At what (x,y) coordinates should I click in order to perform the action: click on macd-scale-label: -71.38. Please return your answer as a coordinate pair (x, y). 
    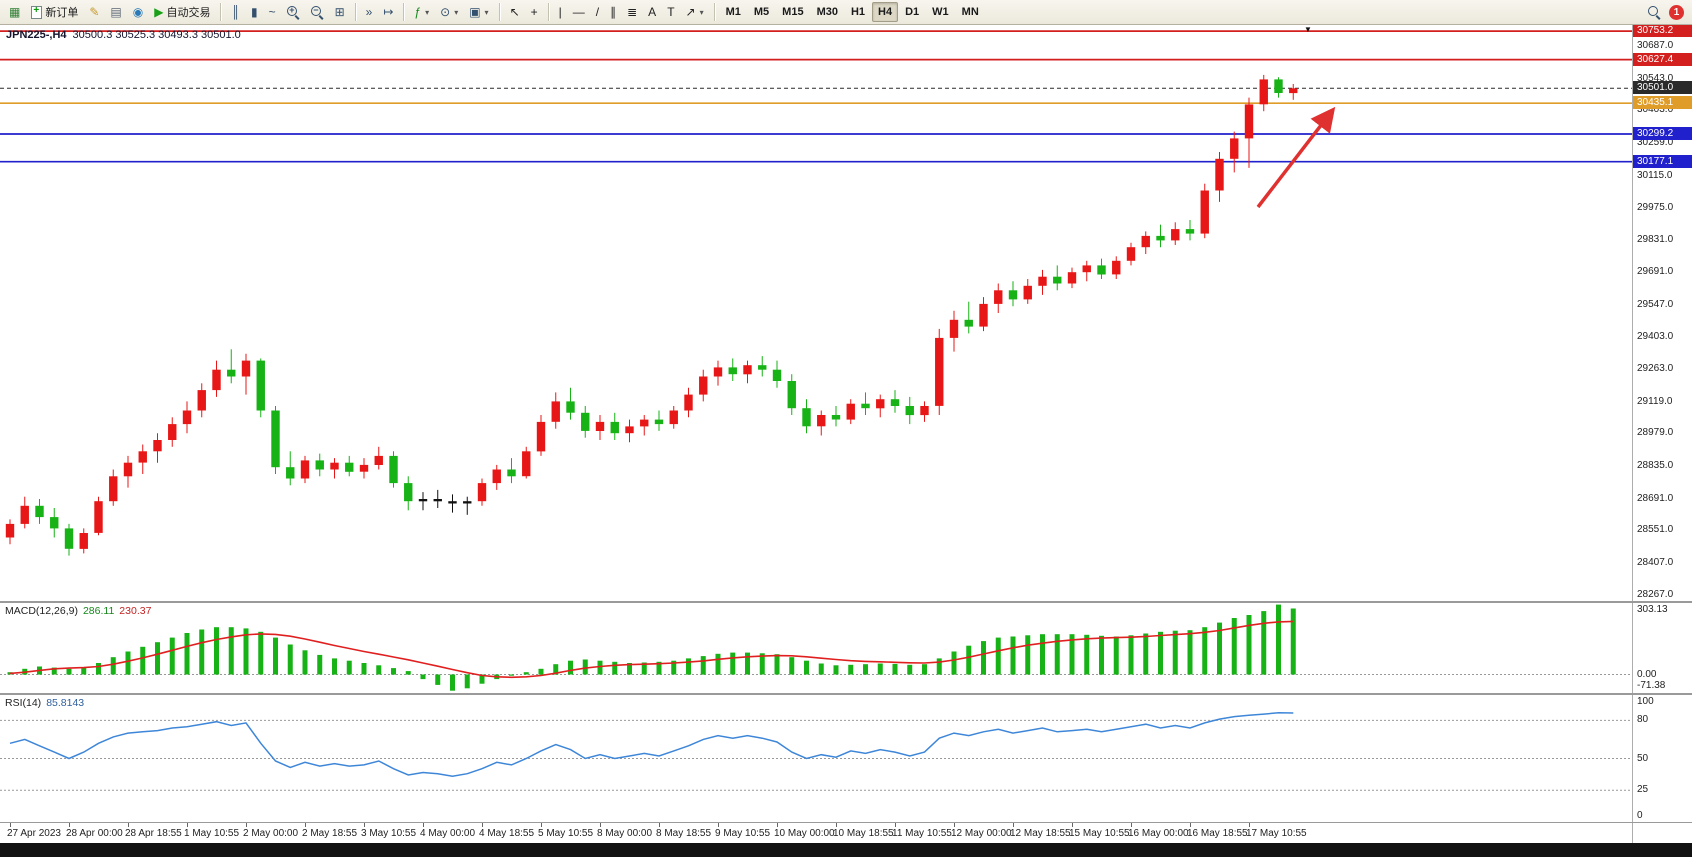
    Looking at the image, I should click on (1651, 685).